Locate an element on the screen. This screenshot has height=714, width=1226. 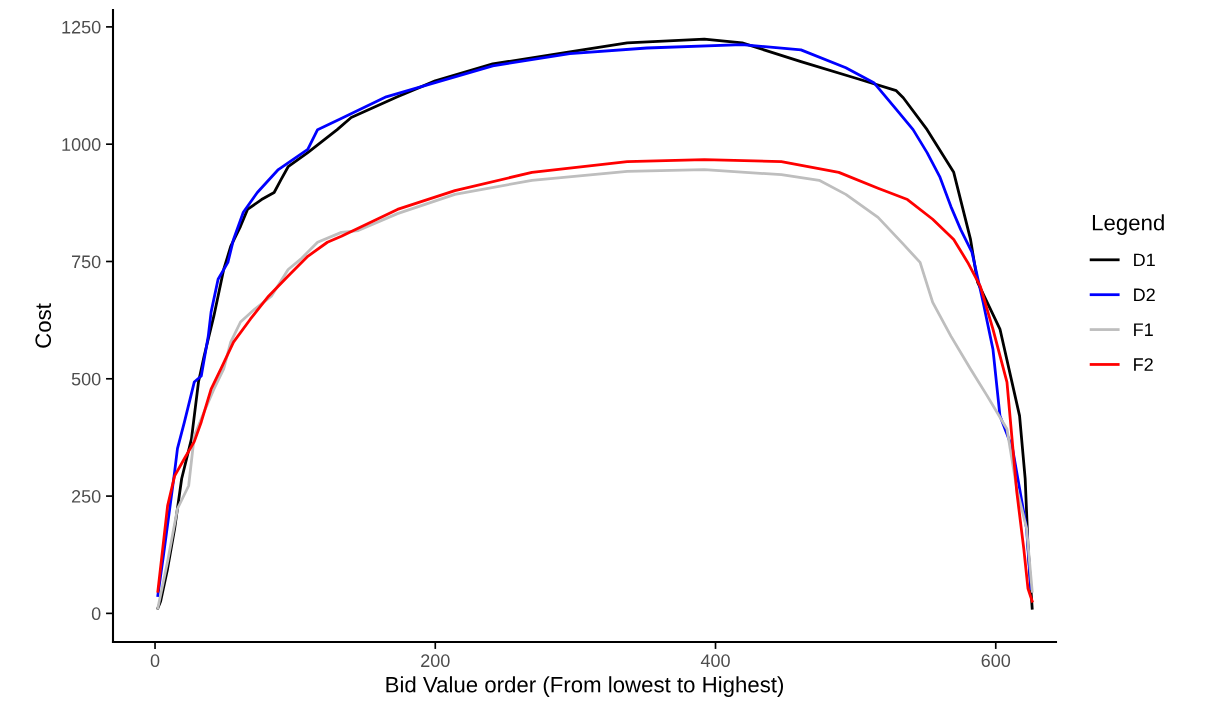
y-axis-title: Cost is located at coordinates (43, 325).